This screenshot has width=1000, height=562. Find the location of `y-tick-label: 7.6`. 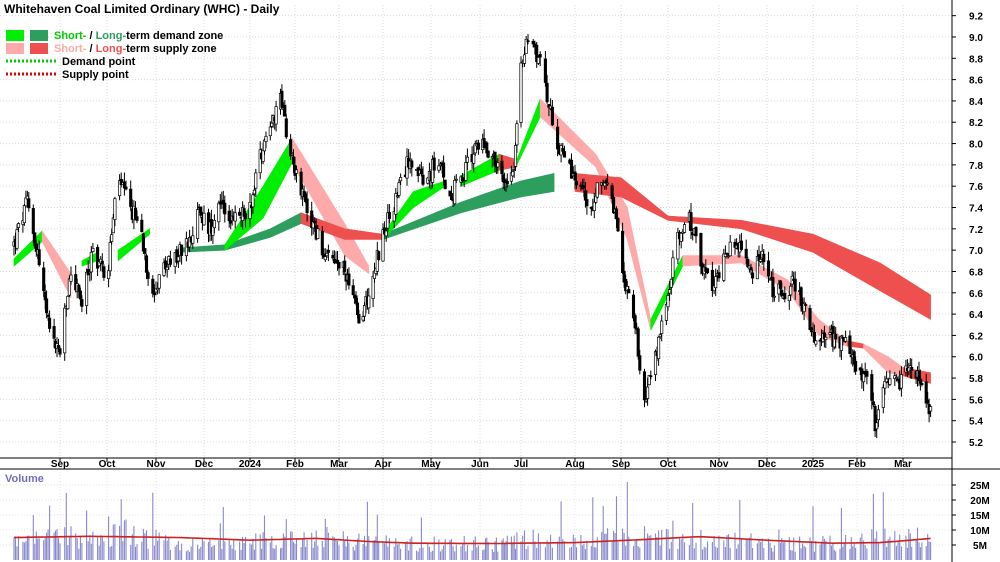

y-tick-label: 7.6 is located at coordinates (976, 187).